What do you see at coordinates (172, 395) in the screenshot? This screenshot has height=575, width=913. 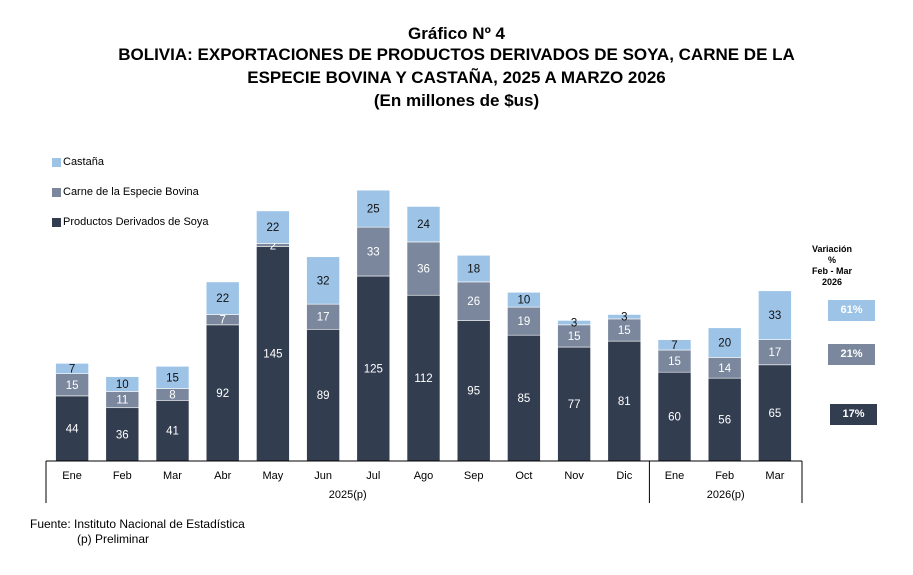 I see `data-label-bovina: 8` at bounding box center [172, 395].